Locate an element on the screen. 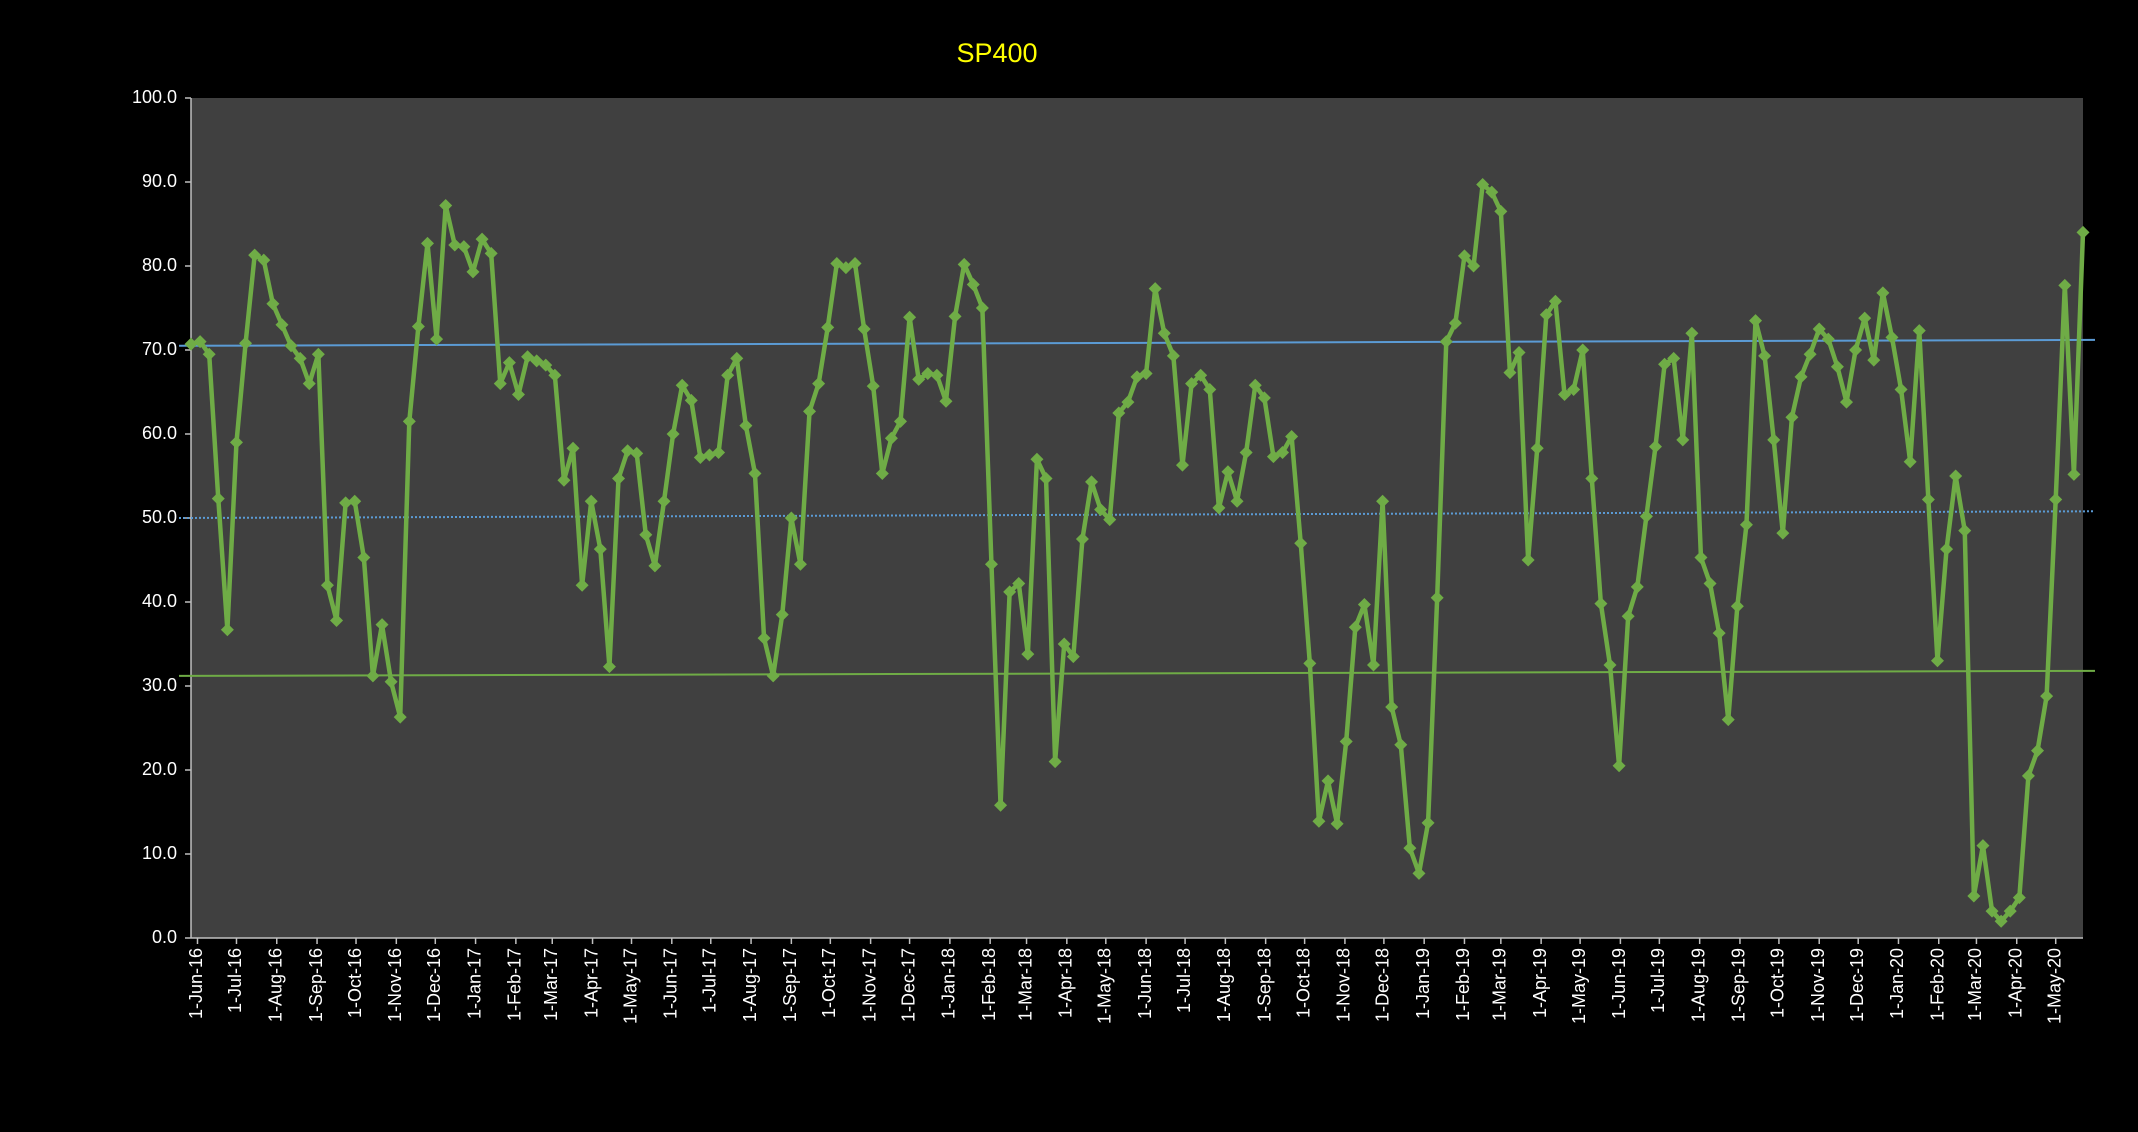 The image size is (2138, 1132). x-tick-label: 1-Jul-16 is located at coordinates (235, 980).